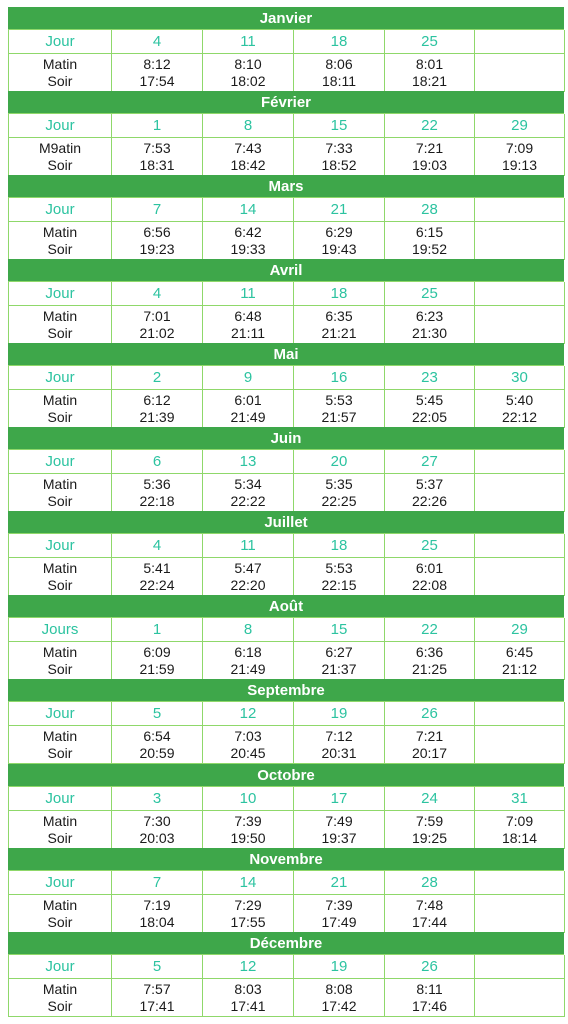  I want to click on month-header: Juin, so click(286, 438).